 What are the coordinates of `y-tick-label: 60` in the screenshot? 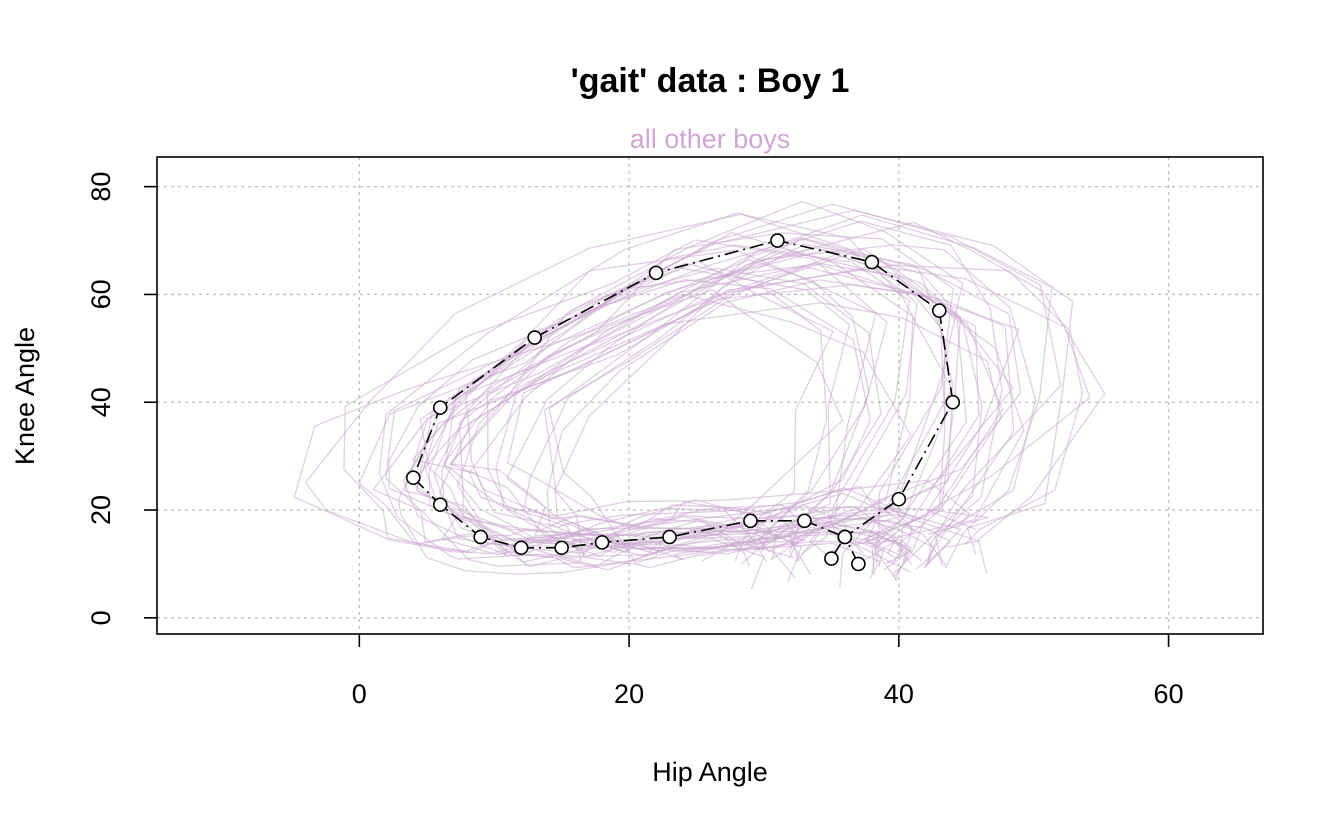 It's located at (101, 294).